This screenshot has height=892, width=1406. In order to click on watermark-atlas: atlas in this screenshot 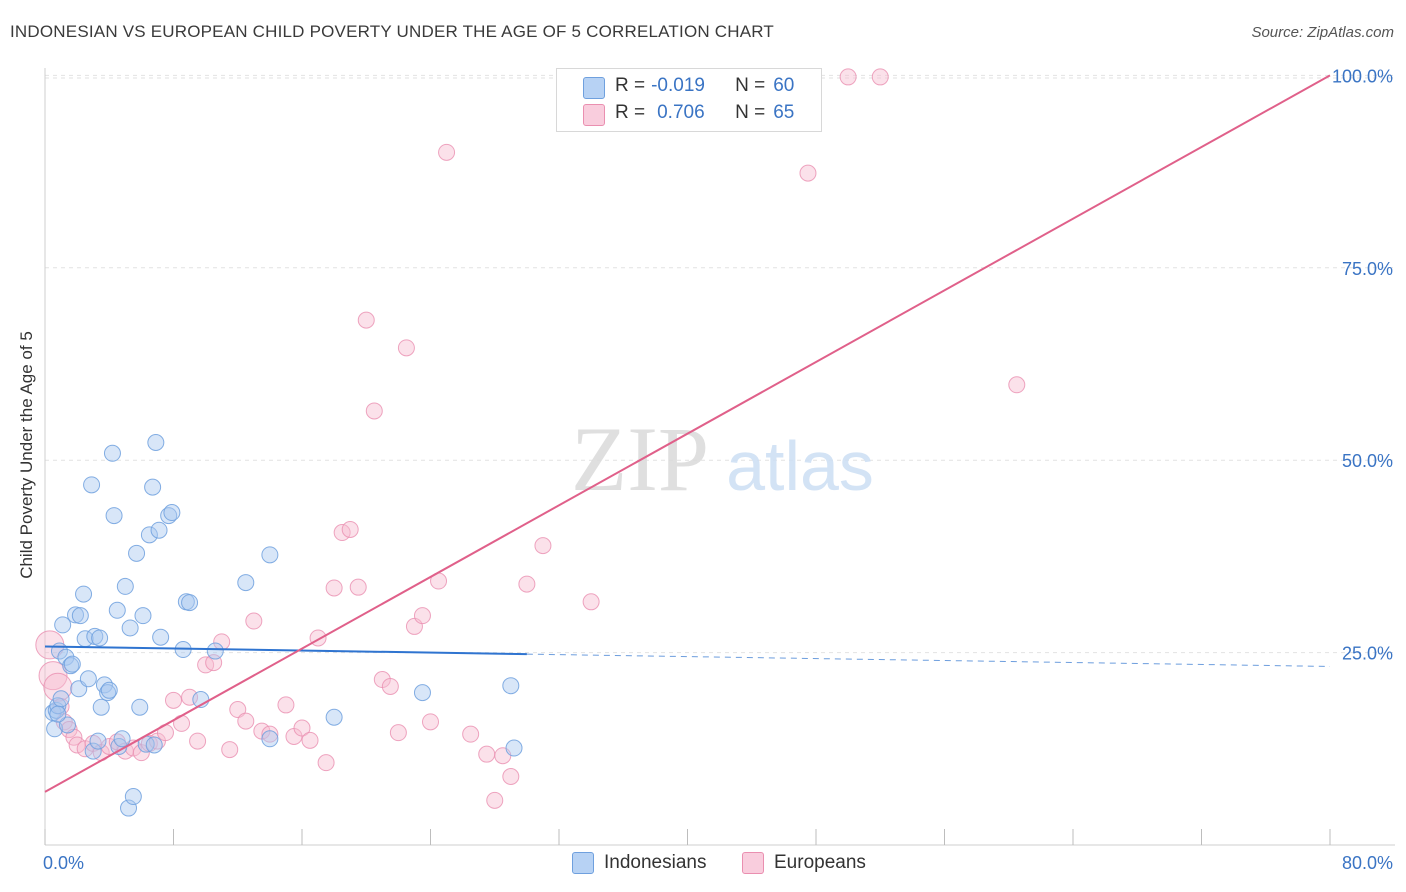, I will do `click(800, 466)`.